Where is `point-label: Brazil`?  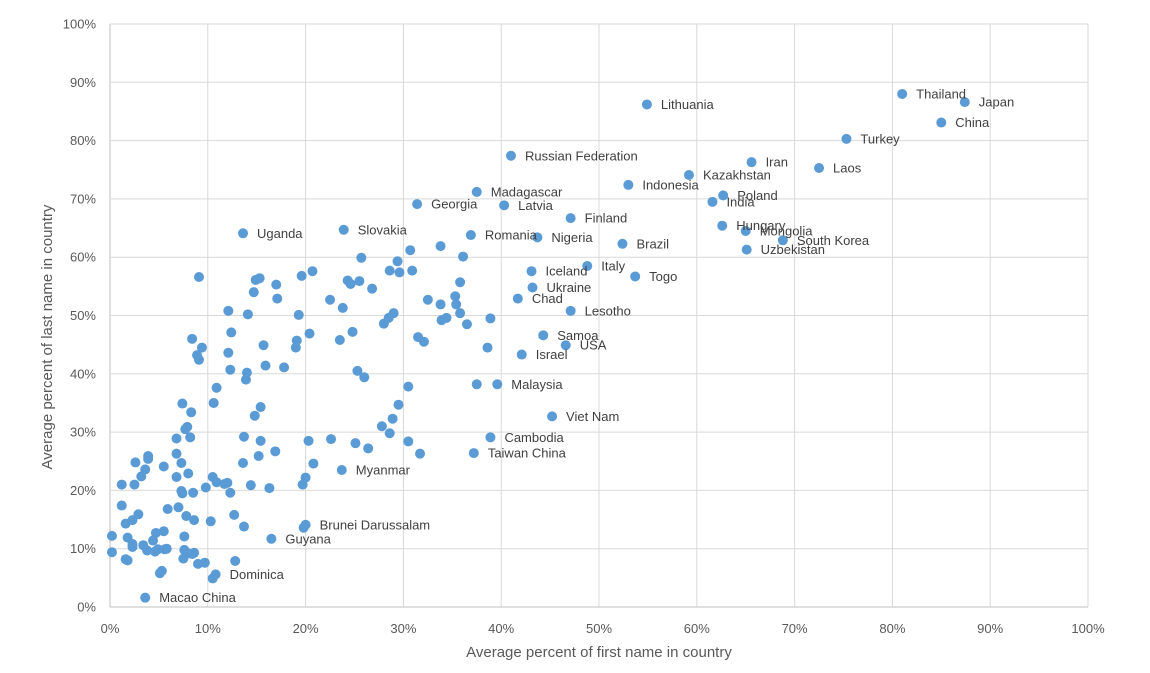 point-label: Brazil is located at coordinates (652, 243).